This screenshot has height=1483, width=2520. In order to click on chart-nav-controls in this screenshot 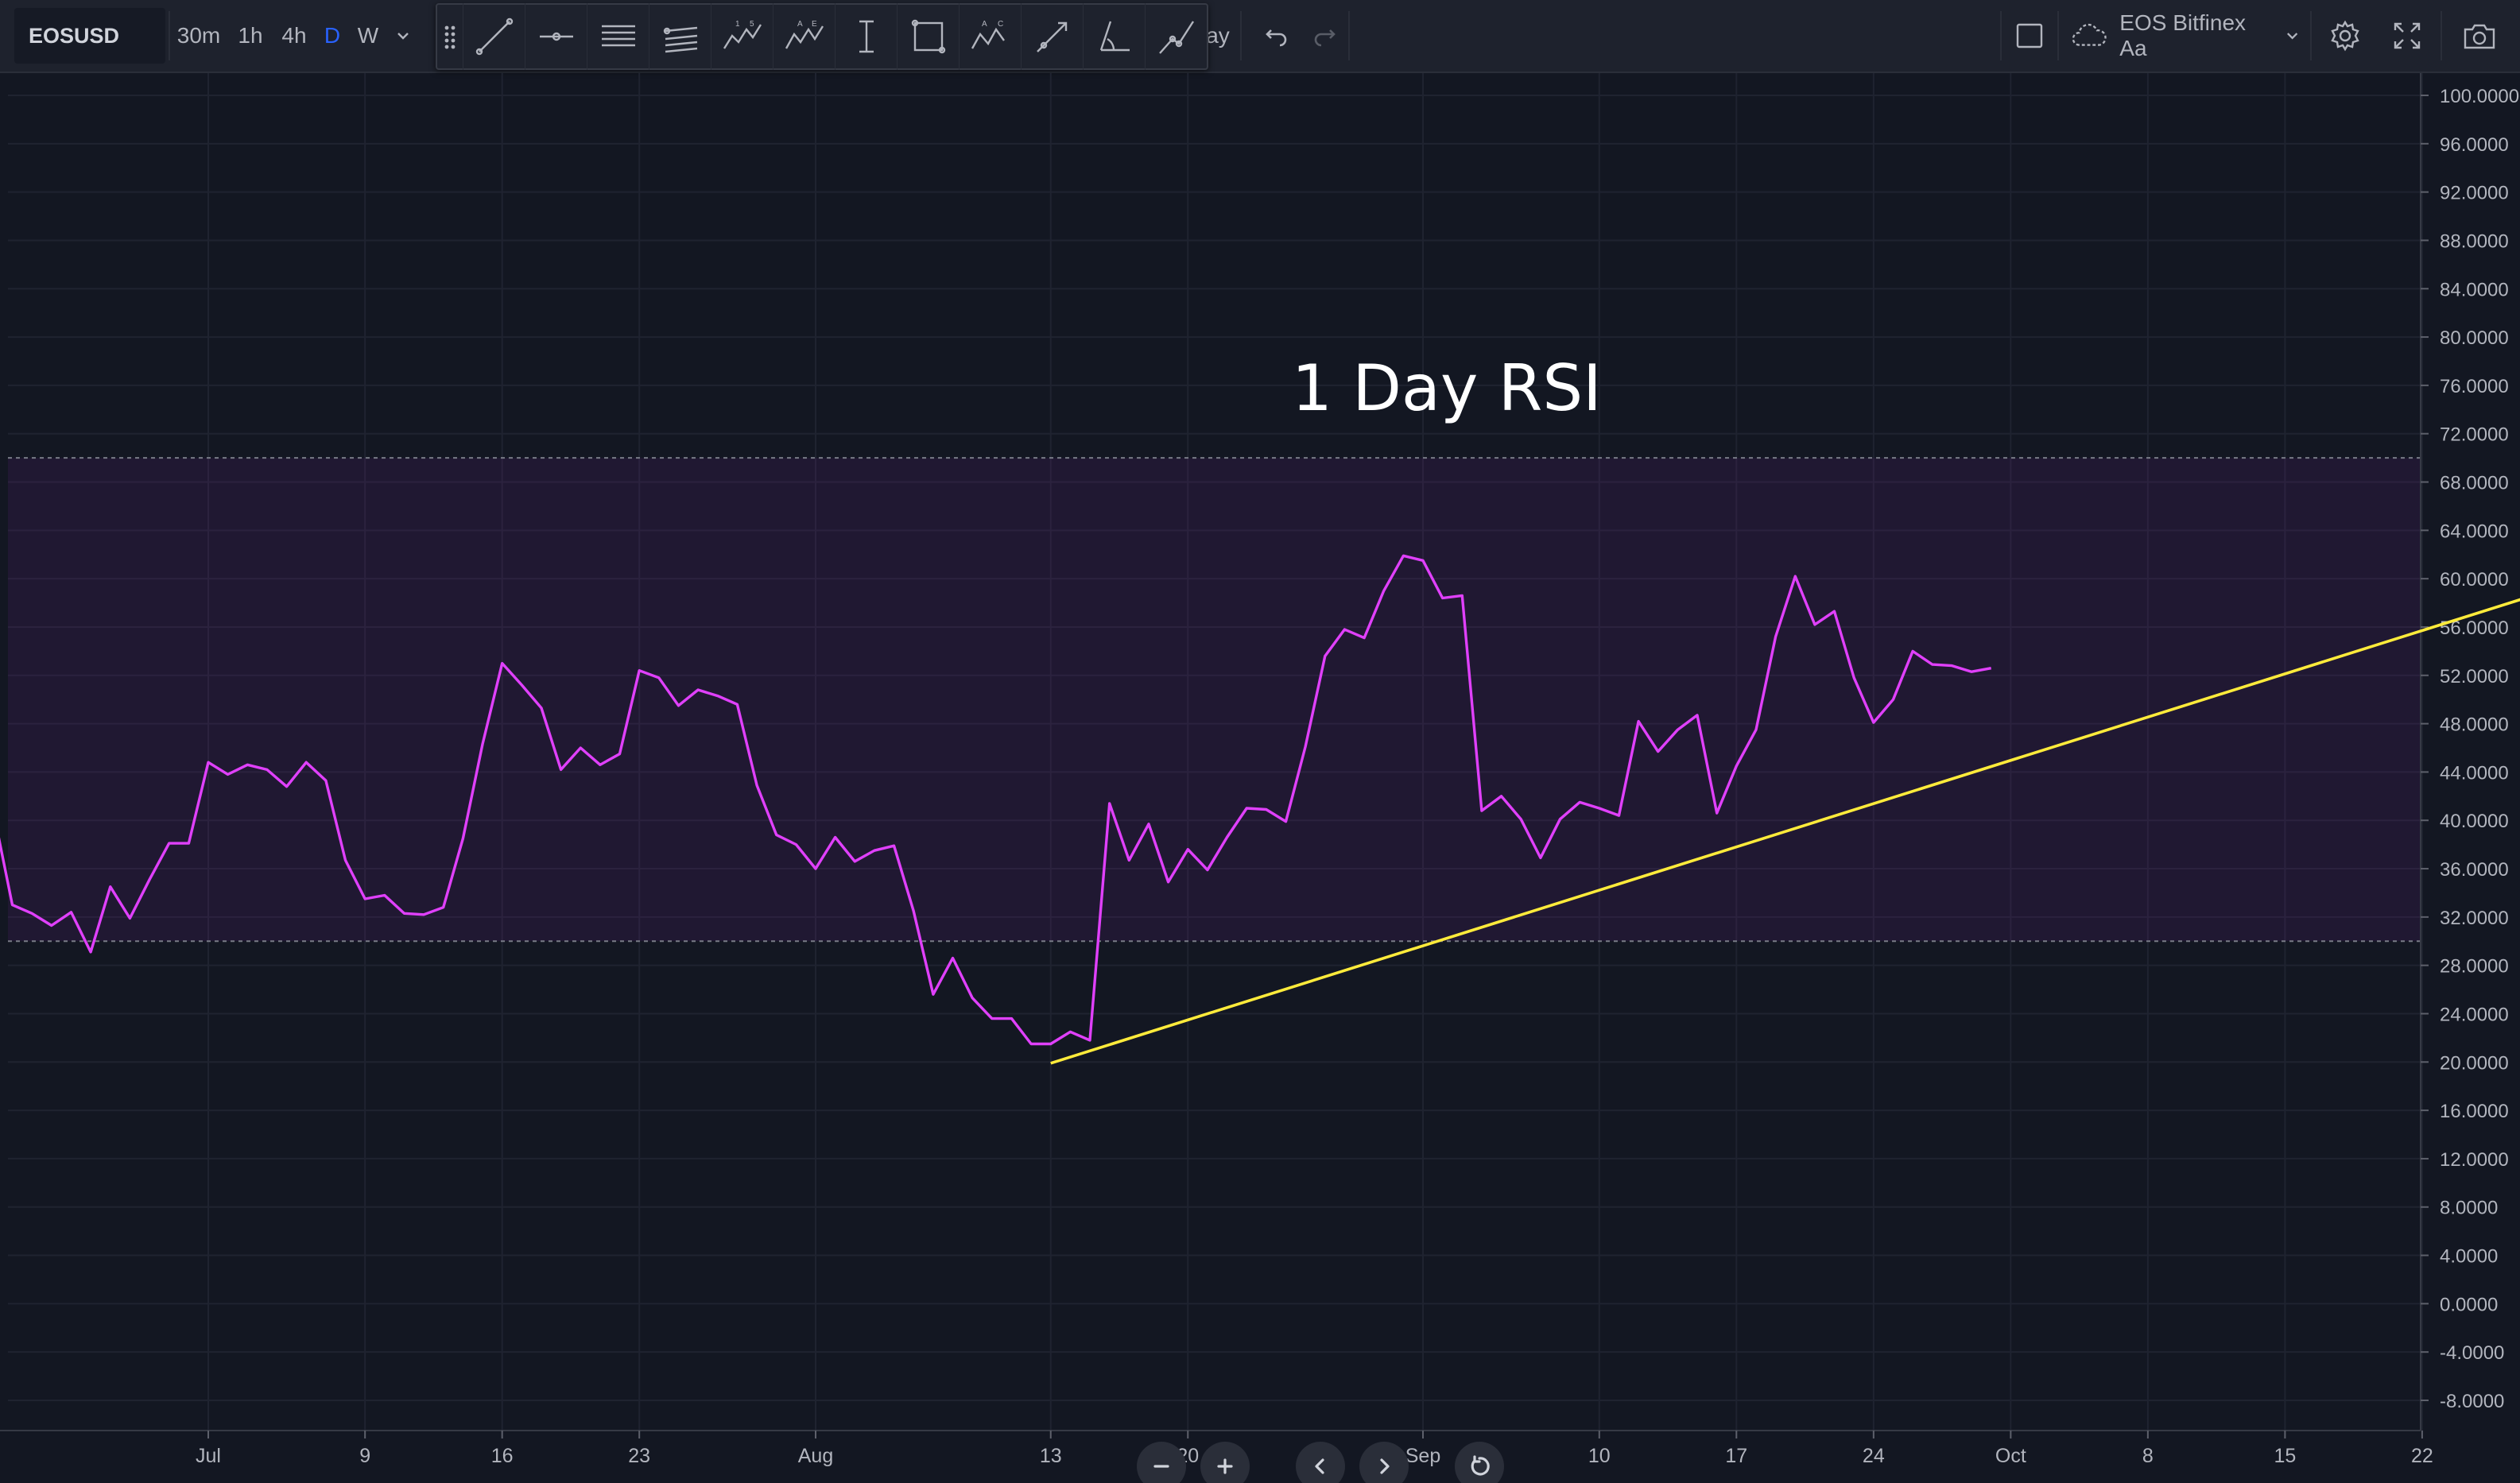, I will do `click(1321, 1462)`.